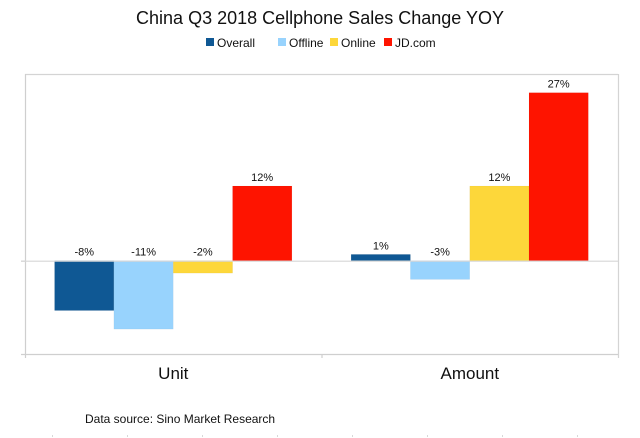 Image resolution: width=640 pixels, height=438 pixels. Describe the element at coordinates (203, 267) in the screenshot. I see `bar-online-unit` at that location.